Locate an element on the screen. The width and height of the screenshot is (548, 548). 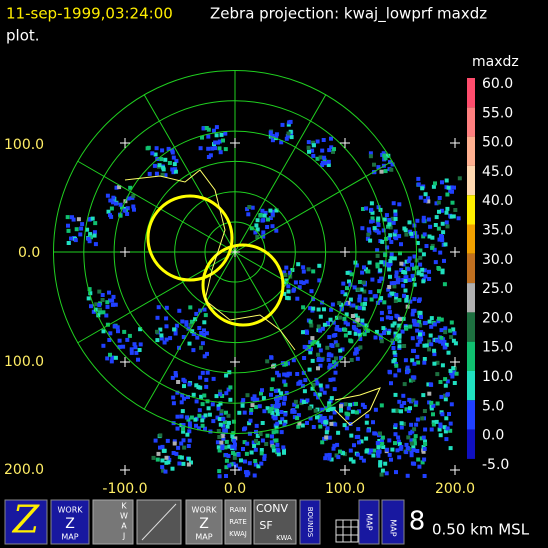
zebra-button is located at coordinates (26, 522).